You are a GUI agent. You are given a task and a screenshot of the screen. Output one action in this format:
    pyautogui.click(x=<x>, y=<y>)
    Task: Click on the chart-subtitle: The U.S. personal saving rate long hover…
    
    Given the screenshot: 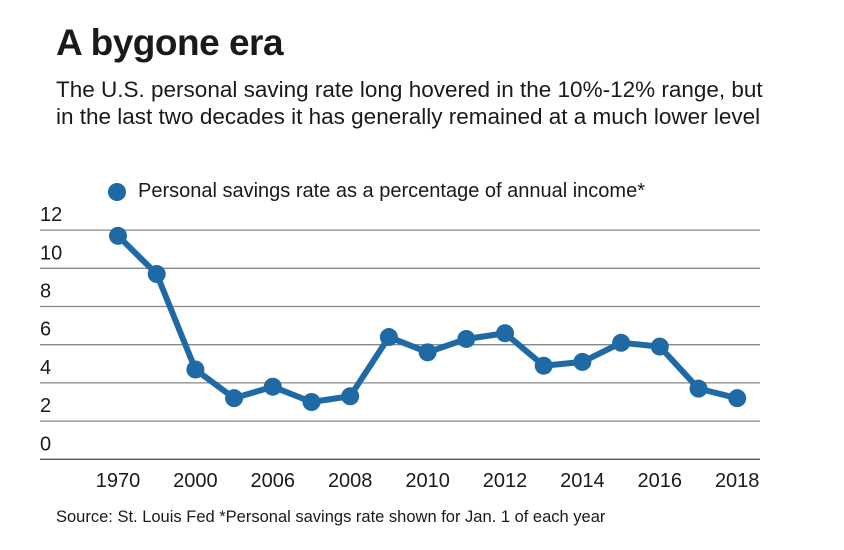 What is the action you would take?
    pyautogui.click(x=409, y=103)
    